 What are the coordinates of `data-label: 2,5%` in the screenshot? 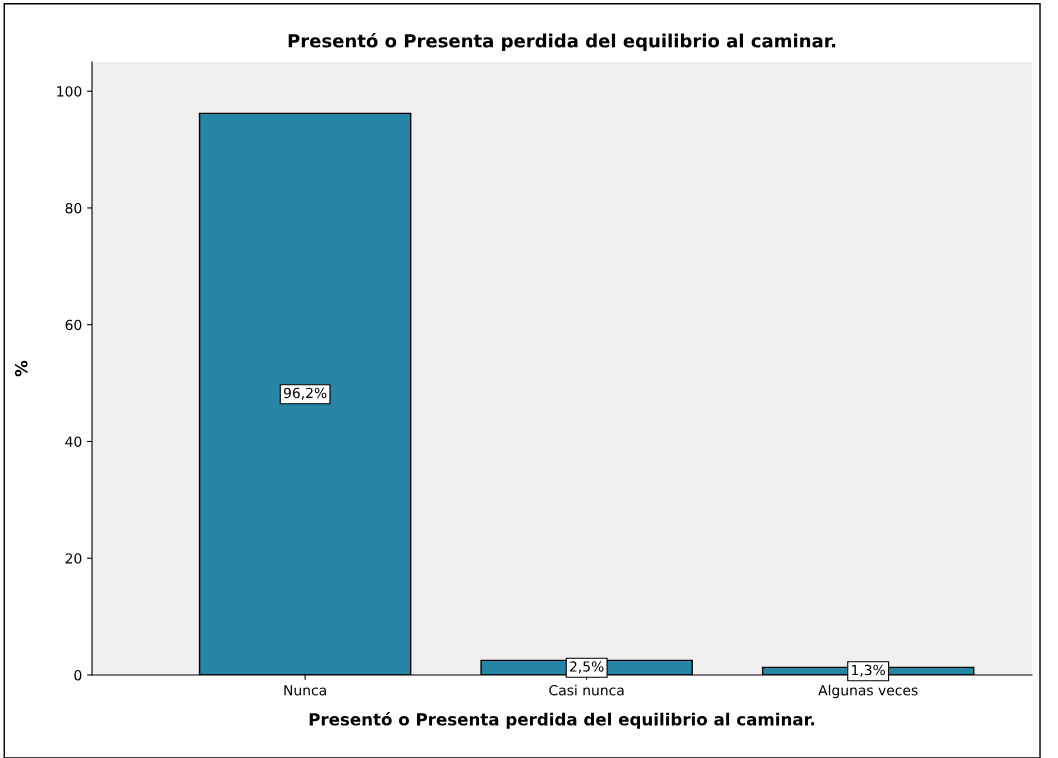 It's located at (587, 667).